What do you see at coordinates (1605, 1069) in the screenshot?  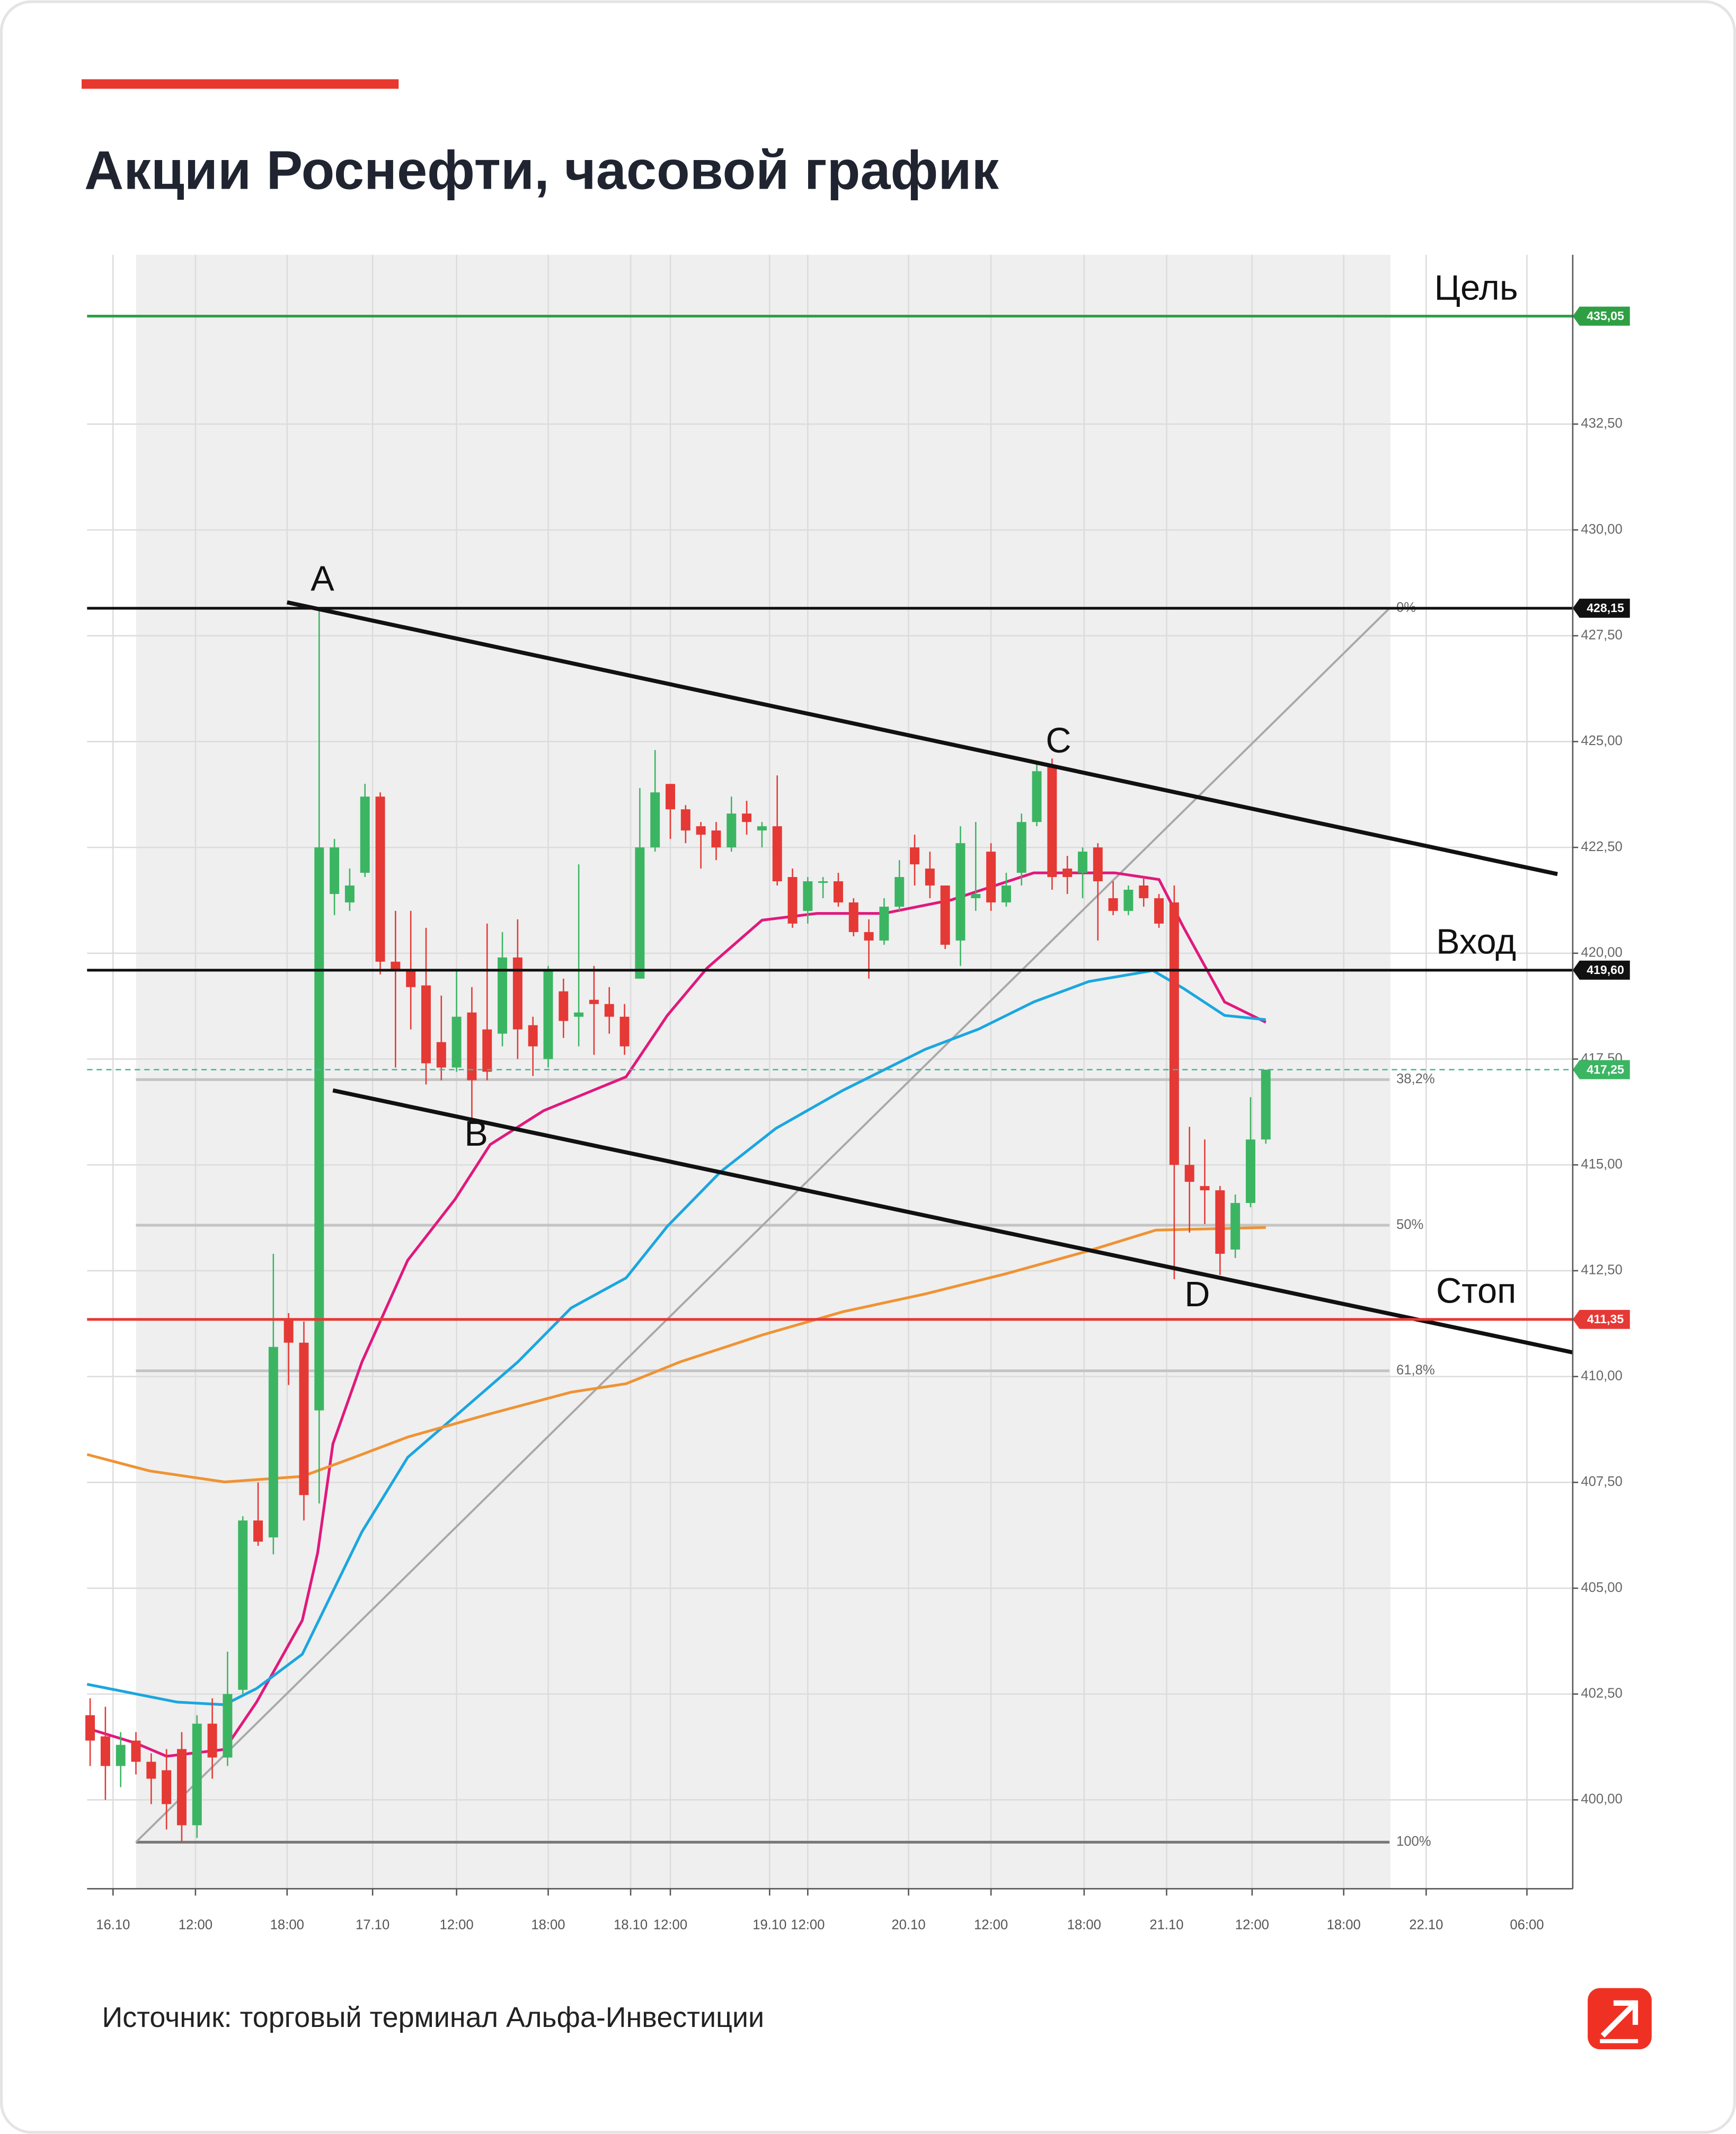 I see `price-tag-label: 417,25` at bounding box center [1605, 1069].